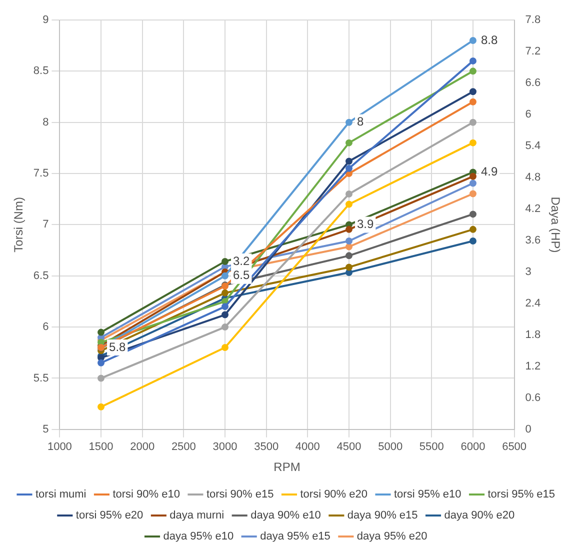  I want to click on legend-label: torsi 95% e20, so click(110, 516).